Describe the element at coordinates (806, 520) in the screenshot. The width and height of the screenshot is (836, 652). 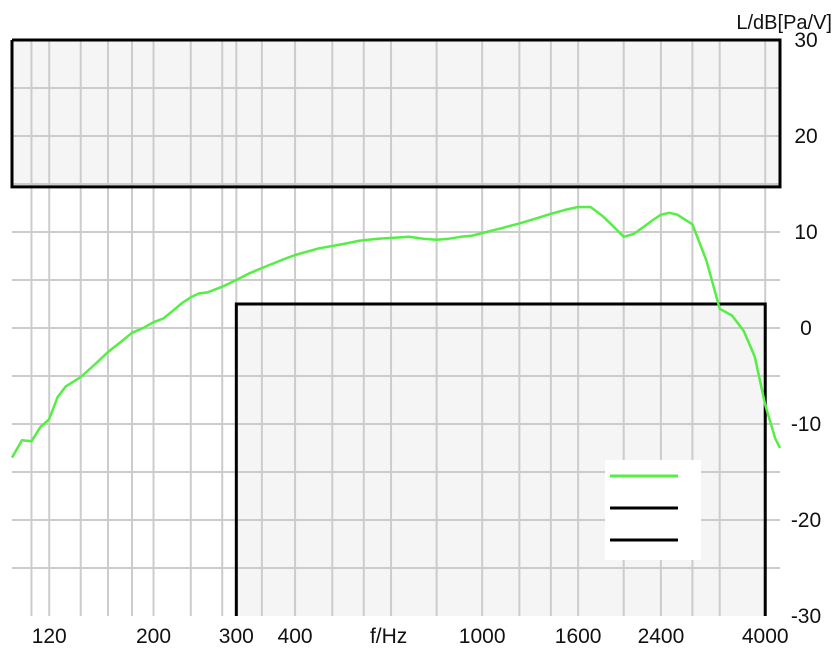
I see `y-tick-label: -20` at that location.